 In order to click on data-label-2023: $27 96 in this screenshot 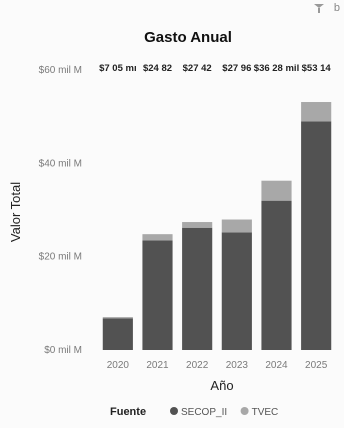, I will do `click(236, 68)`.